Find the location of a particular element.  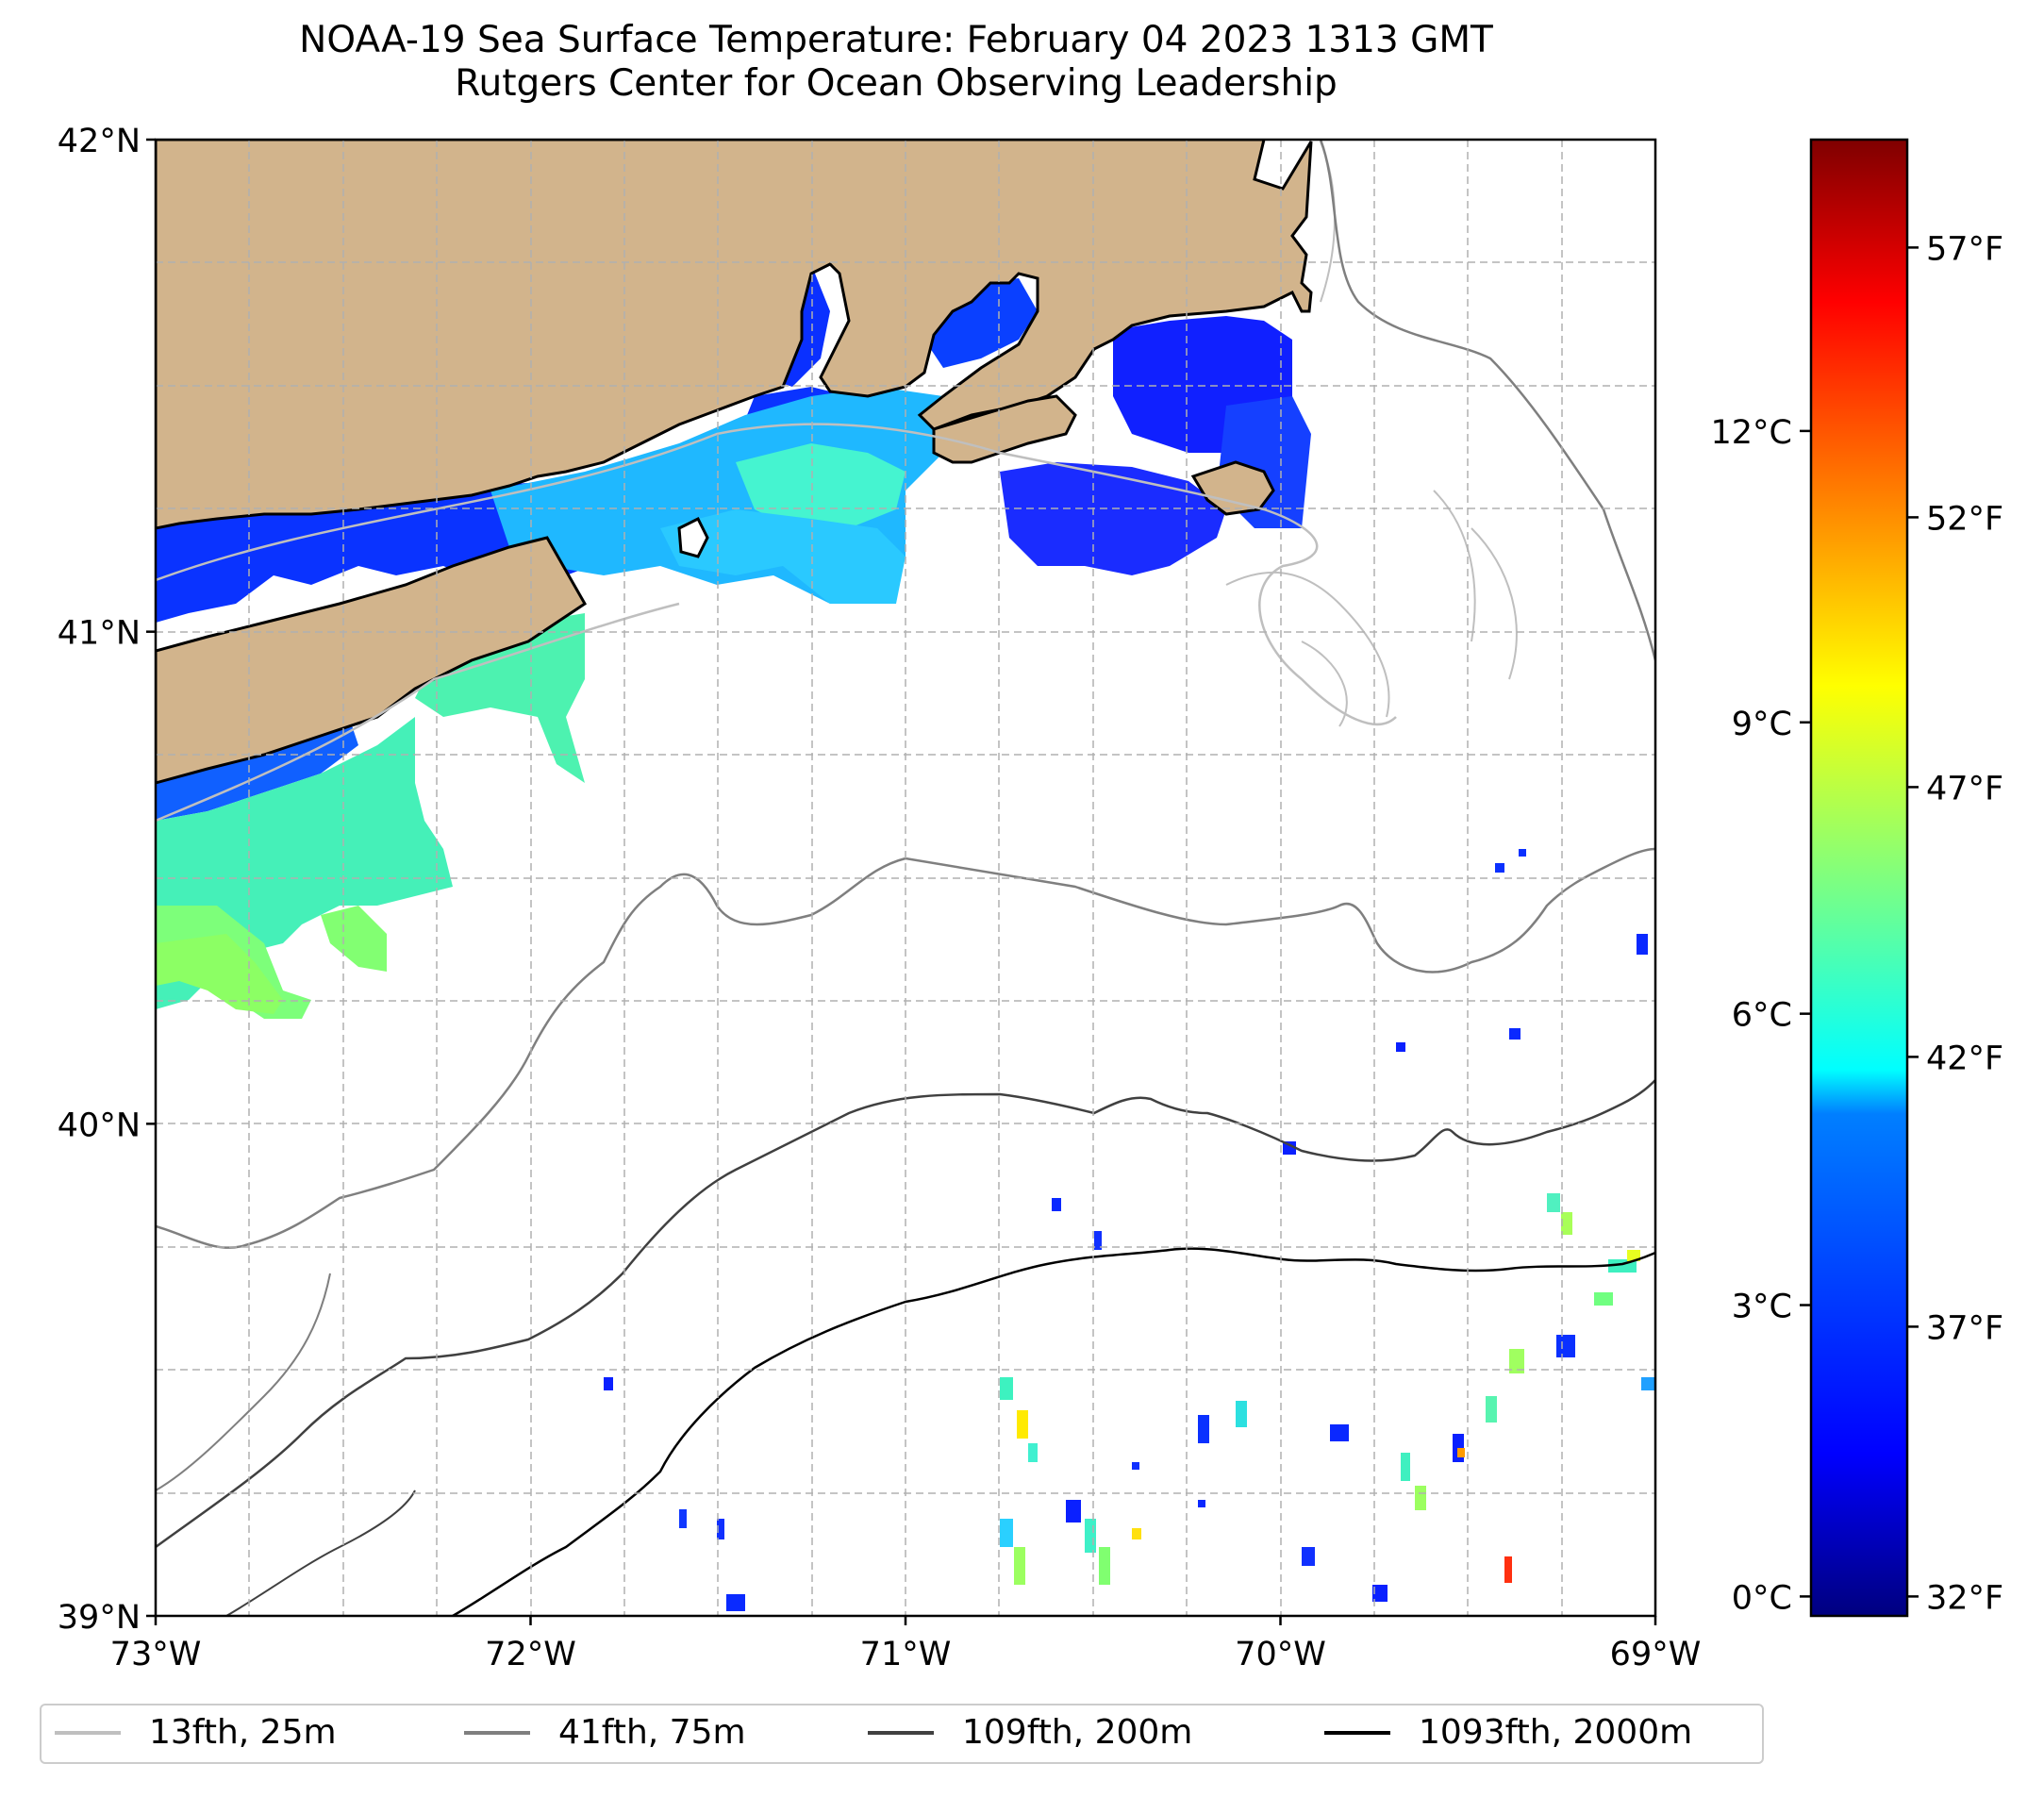

fahrenheit-tick-label: 42°F is located at coordinates (1964, 1058).